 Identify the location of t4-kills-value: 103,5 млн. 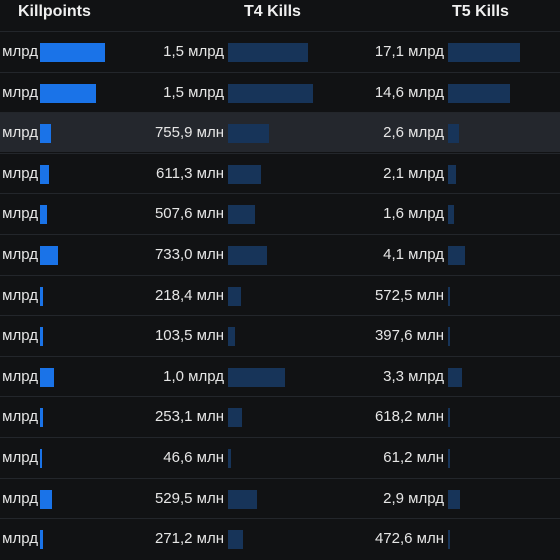
(189, 336).